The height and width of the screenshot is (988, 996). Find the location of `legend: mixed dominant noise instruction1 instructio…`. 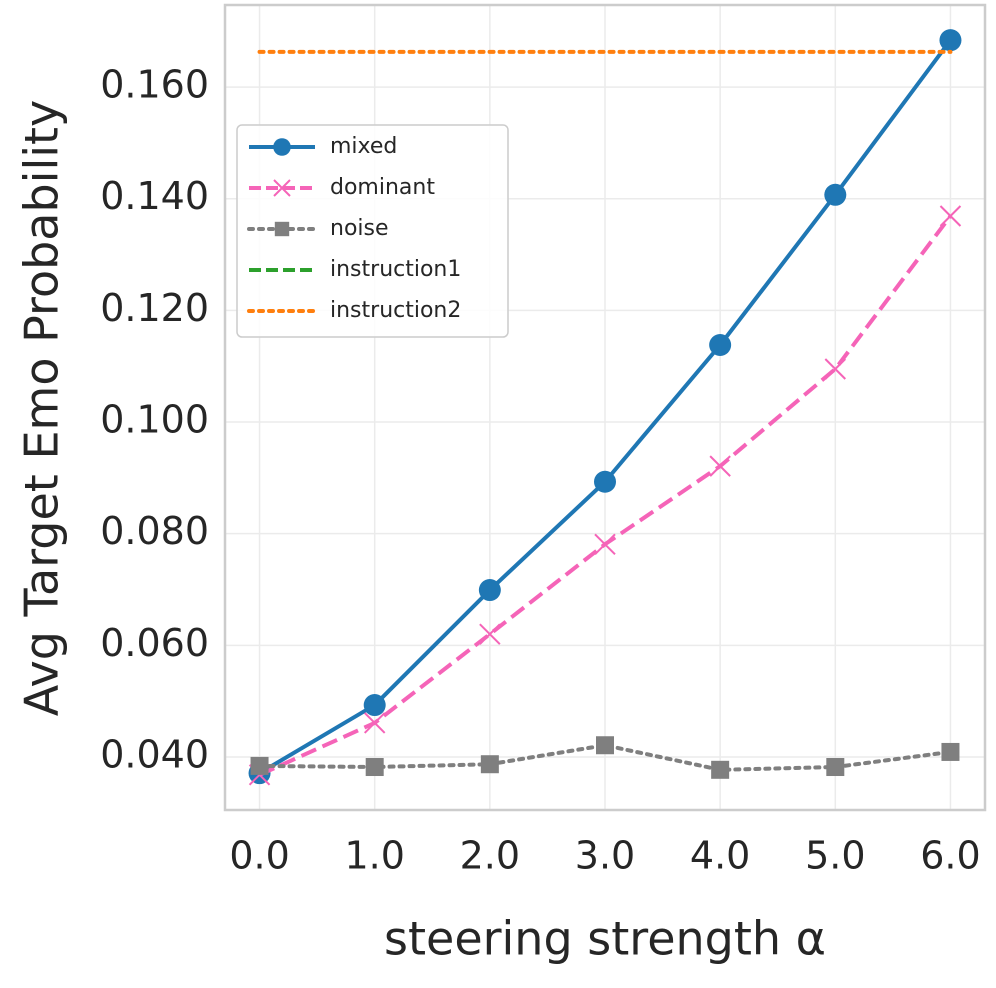

legend: mixed dominant noise instruction1 instructio… is located at coordinates (372, 231).